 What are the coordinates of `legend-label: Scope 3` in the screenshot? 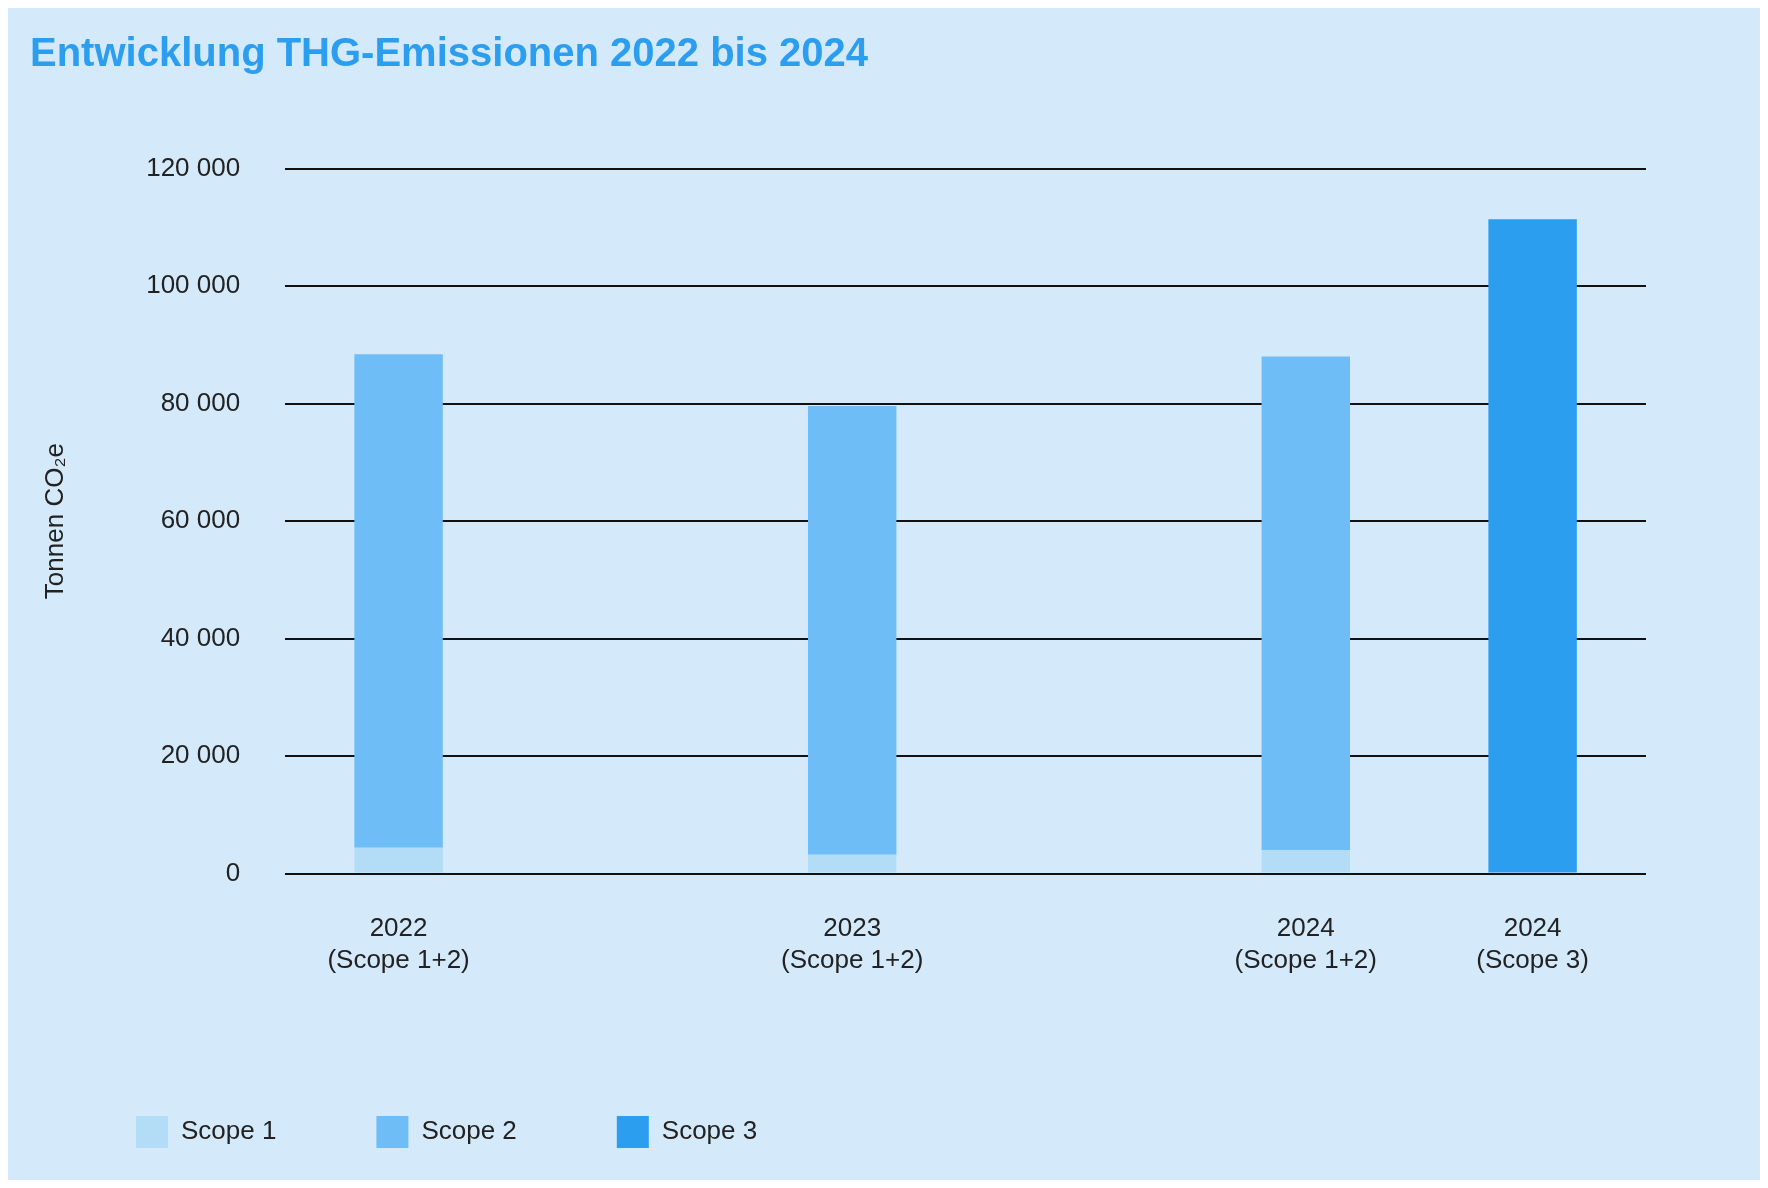 It's located at (709, 1130).